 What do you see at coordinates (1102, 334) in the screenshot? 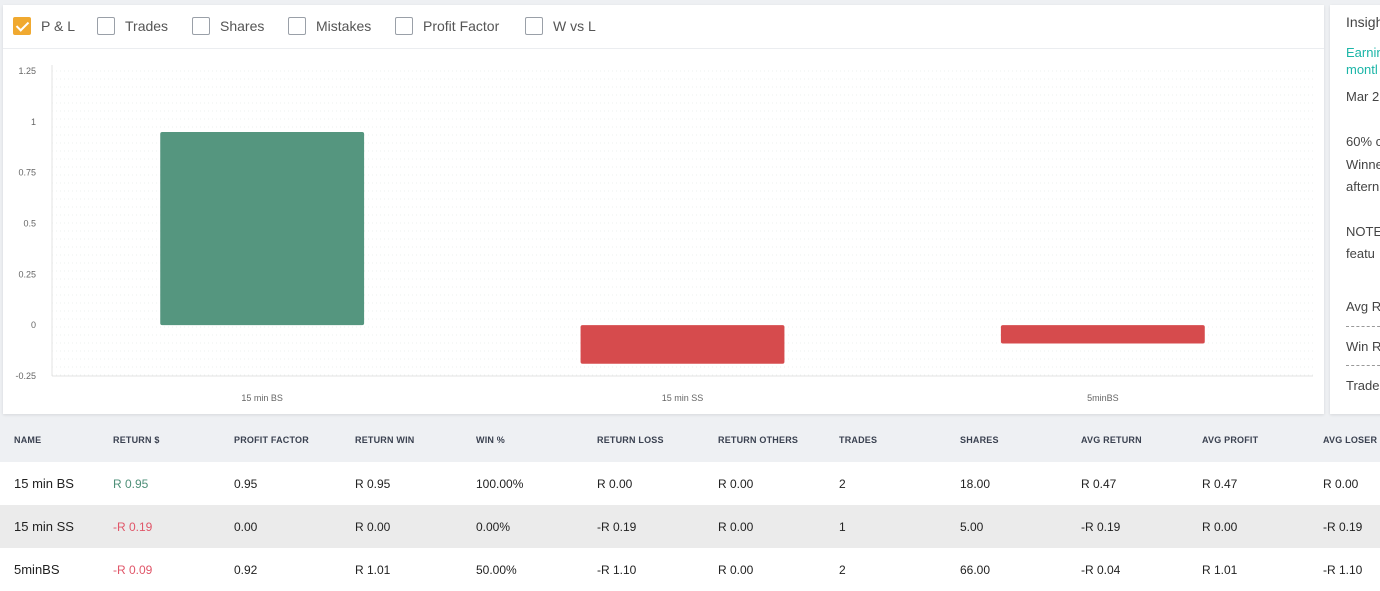
I see `bar-5minbs` at bounding box center [1102, 334].